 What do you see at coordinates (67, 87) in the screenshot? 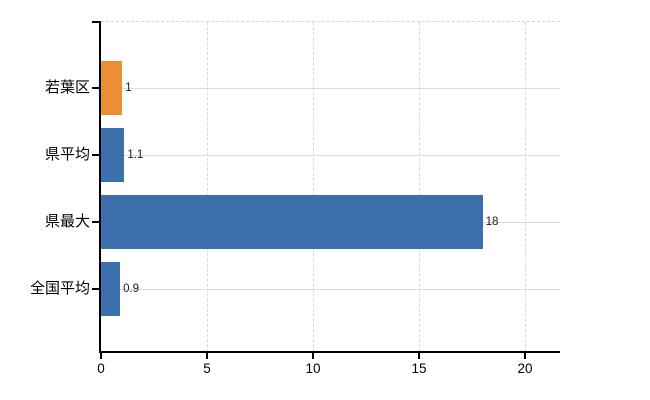
I see `category-label: 若葉区` at bounding box center [67, 87].